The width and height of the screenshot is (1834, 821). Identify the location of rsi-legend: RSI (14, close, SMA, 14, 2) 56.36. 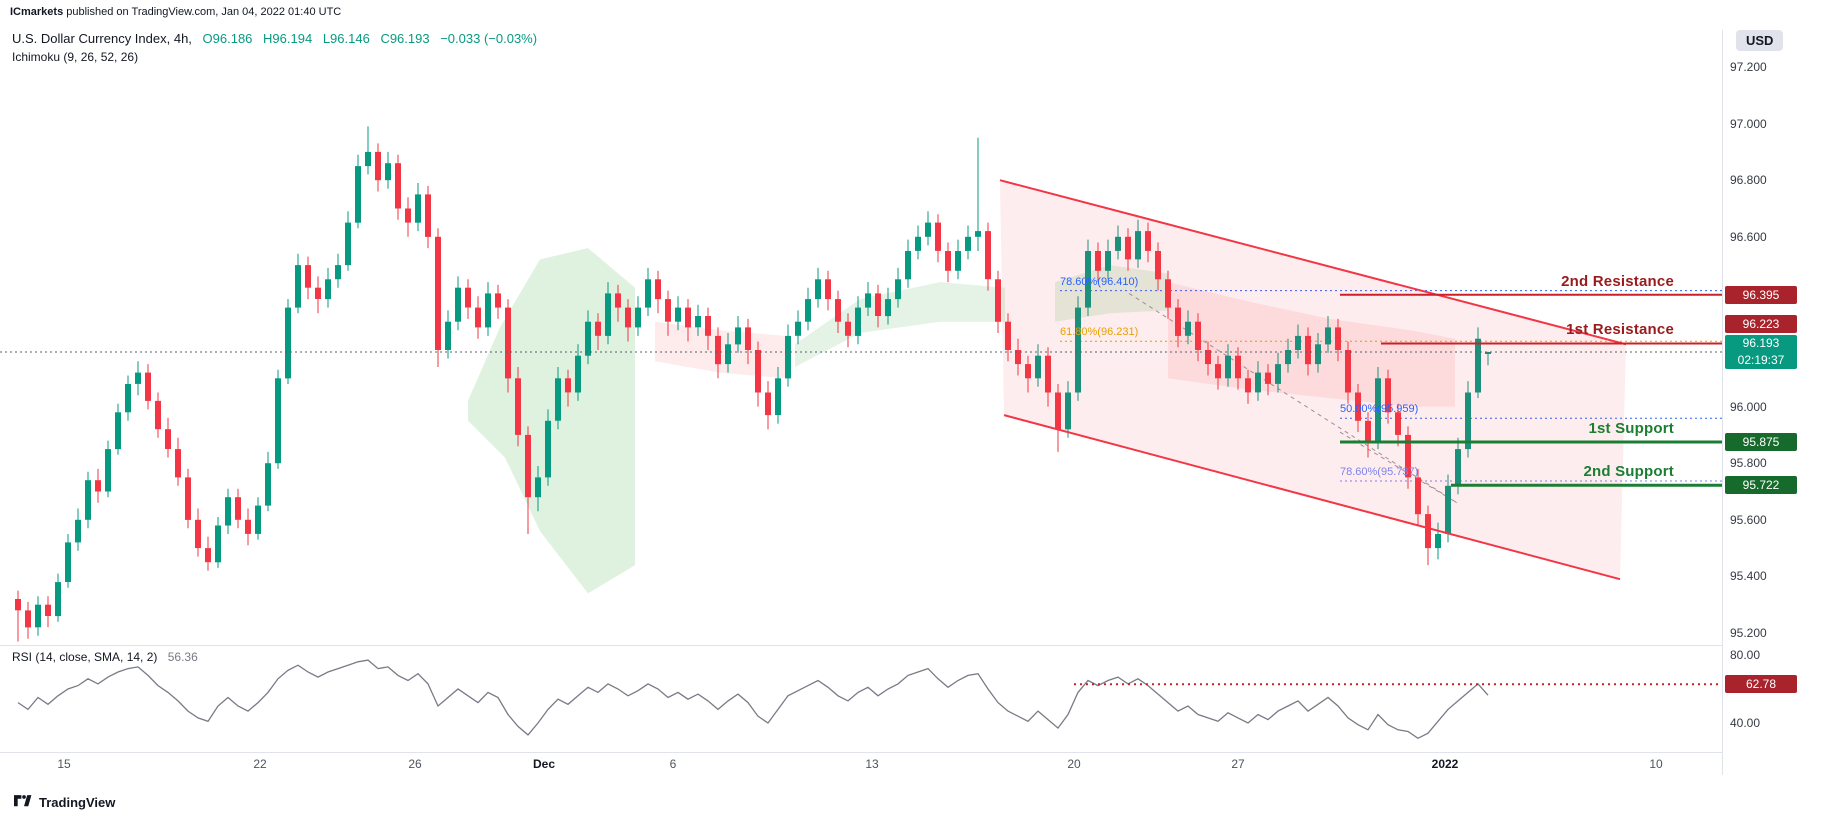
(105, 657).